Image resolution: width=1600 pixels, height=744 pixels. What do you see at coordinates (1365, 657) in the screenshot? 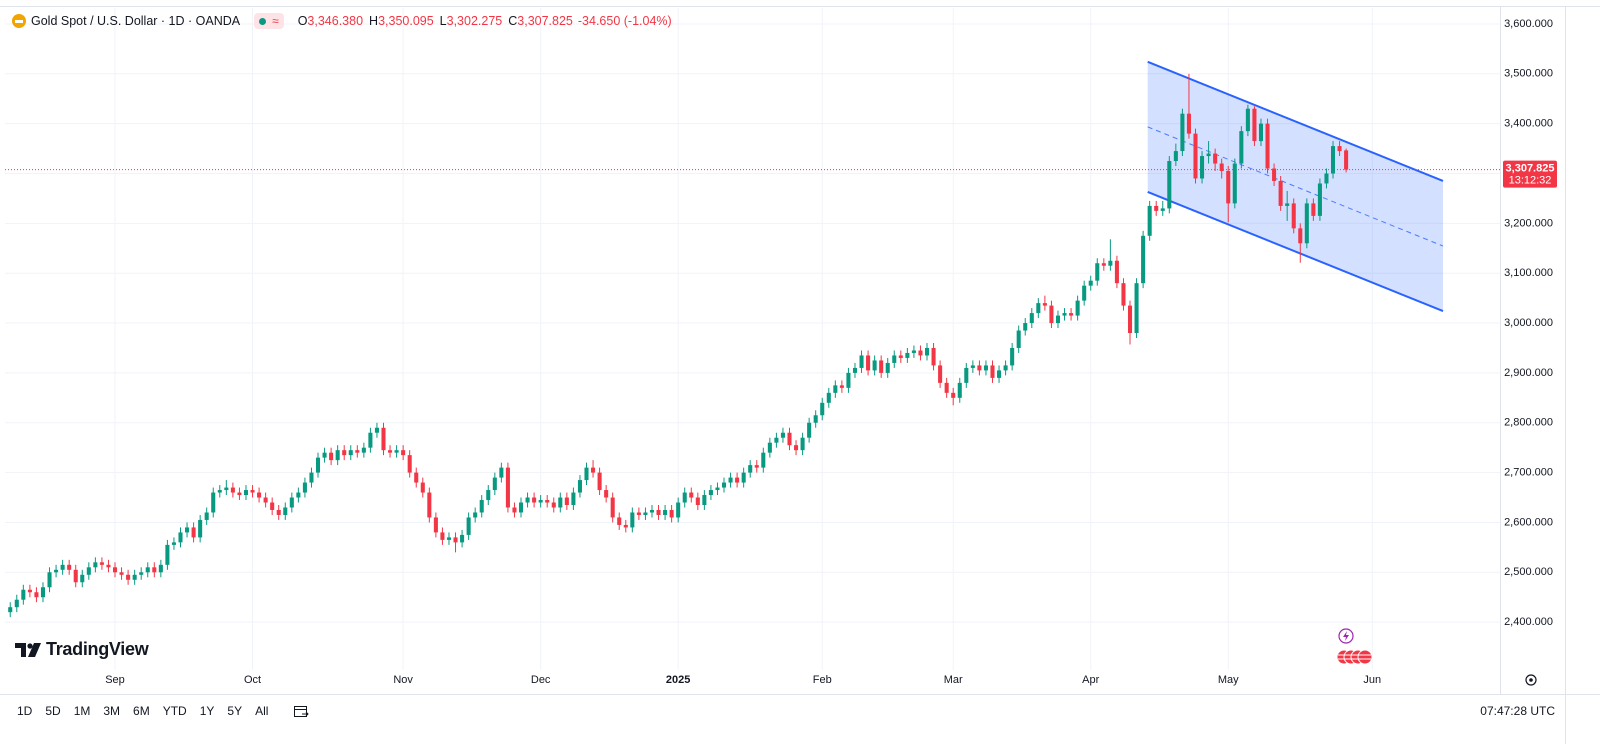
I see `economic-event` at bounding box center [1365, 657].